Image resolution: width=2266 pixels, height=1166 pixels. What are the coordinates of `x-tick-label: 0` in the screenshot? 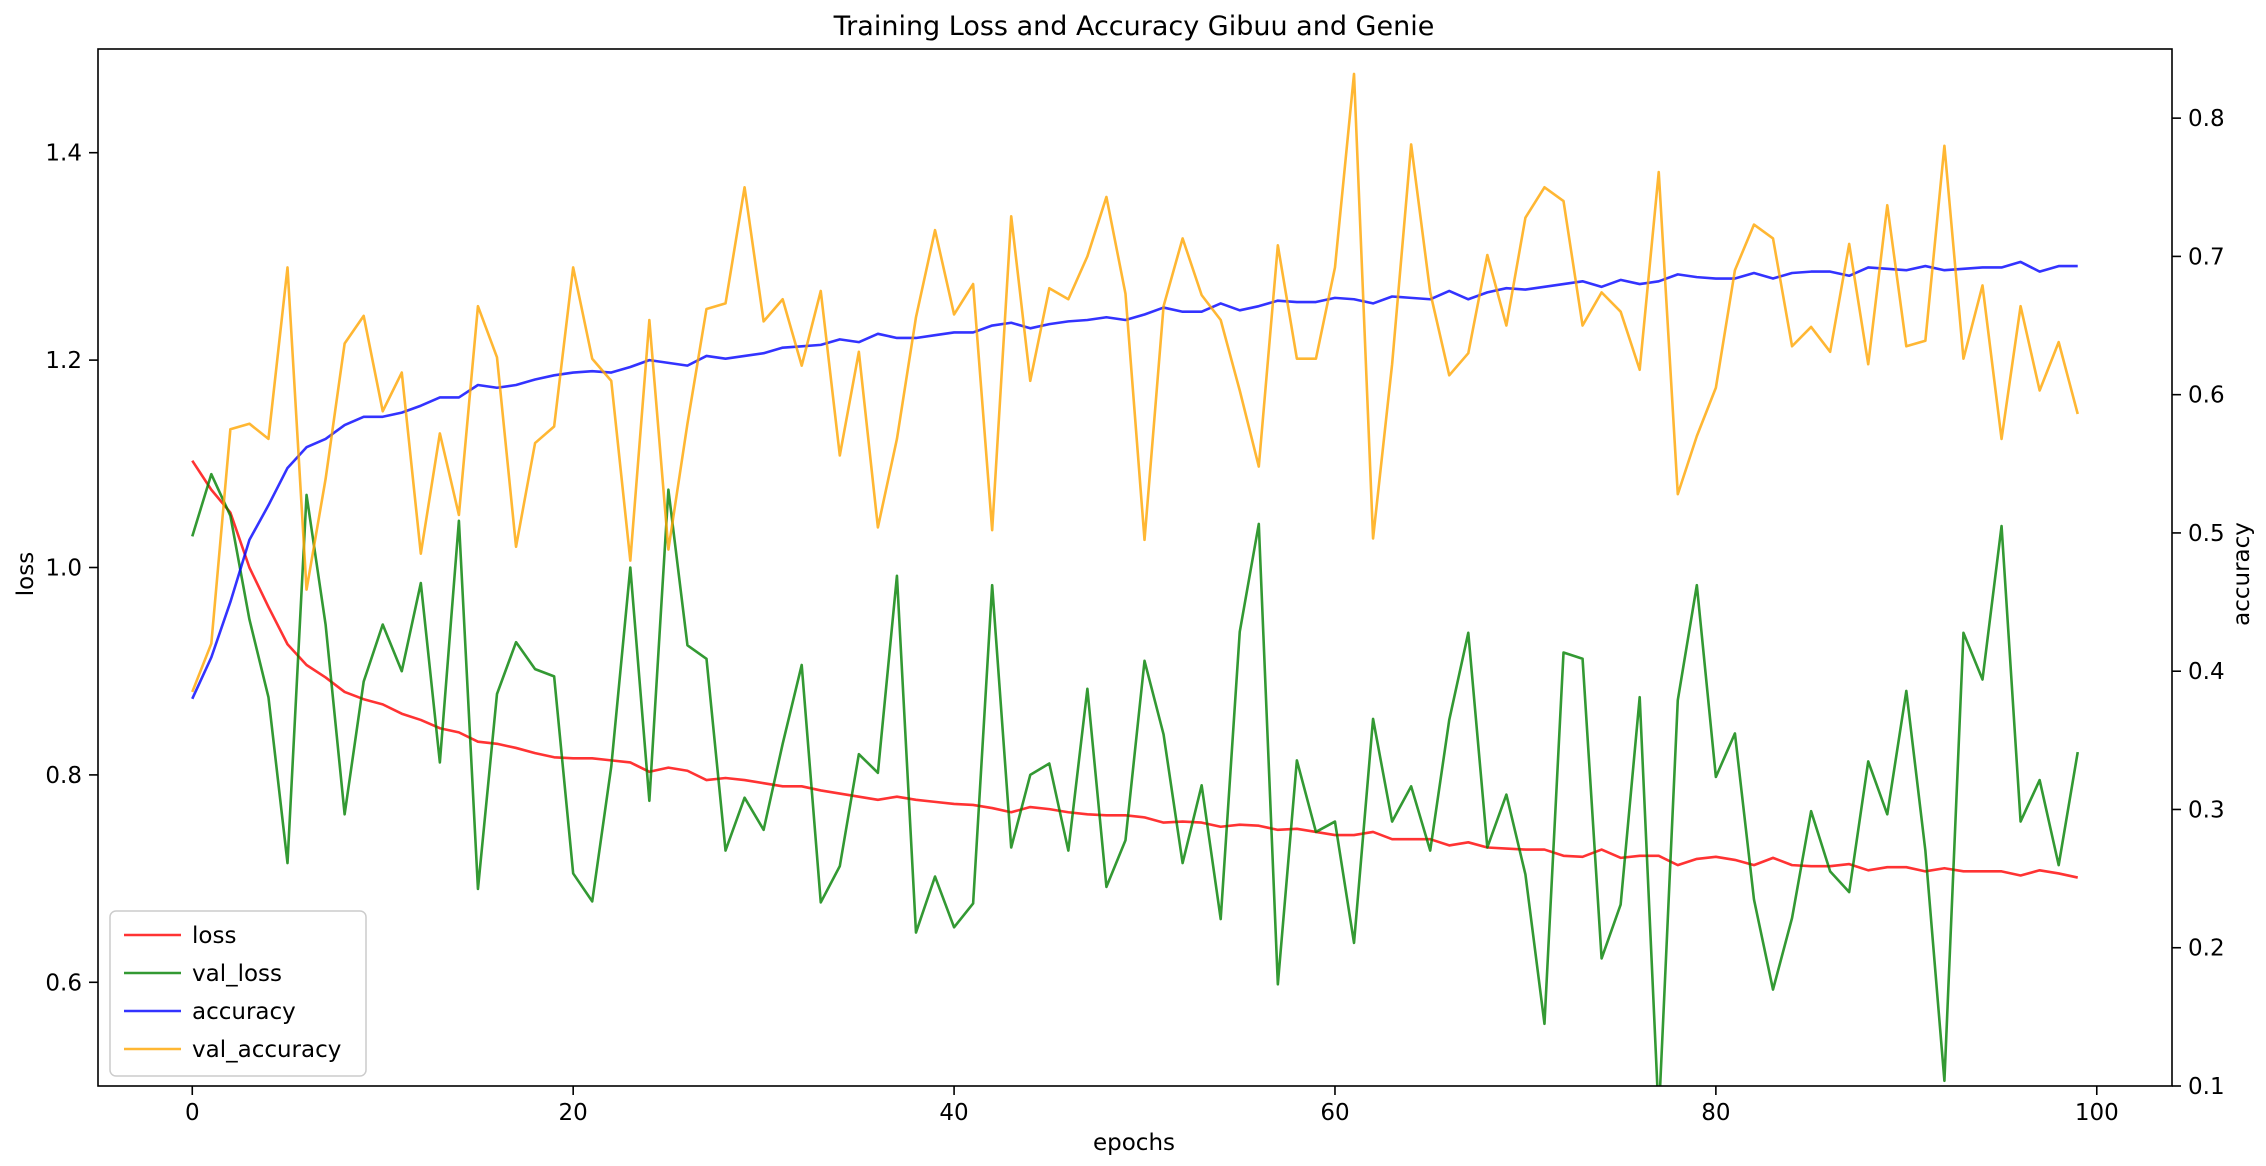 It's located at (192, 1113).